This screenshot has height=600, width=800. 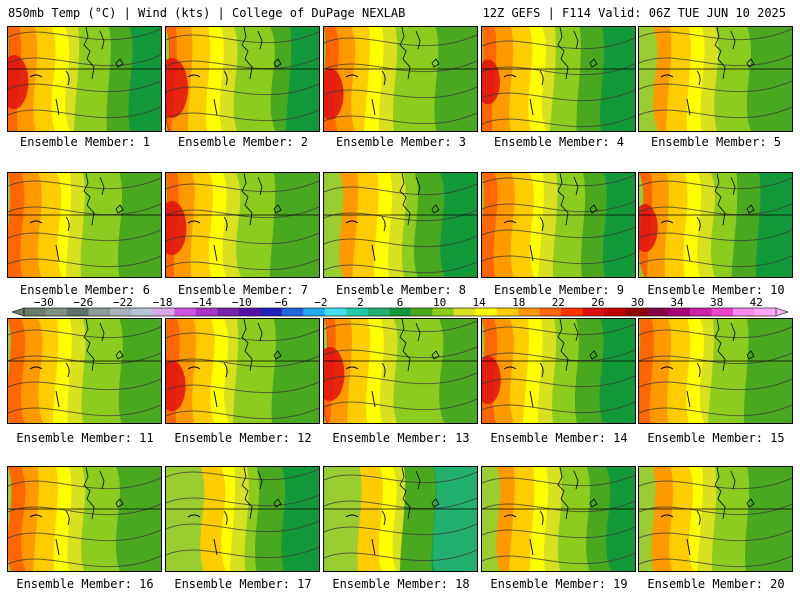 What do you see at coordinates (401, 584) in the screenshot?
I see `ensemble-member-label: Ensemble Member: 18` at bounding box center [401, 584].